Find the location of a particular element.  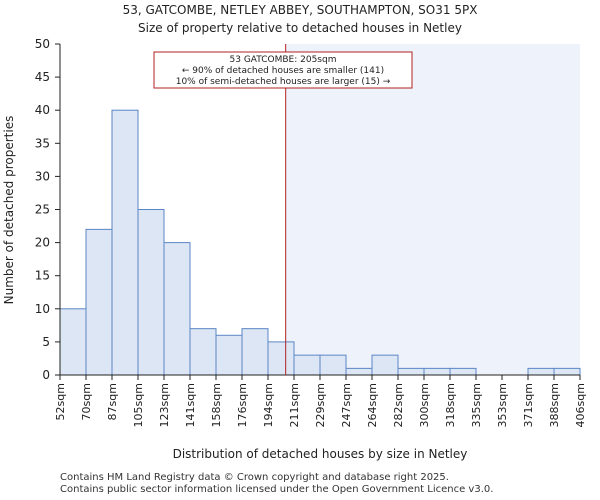

x-tick-label: 335sqm is located at coordinates (476, 405).